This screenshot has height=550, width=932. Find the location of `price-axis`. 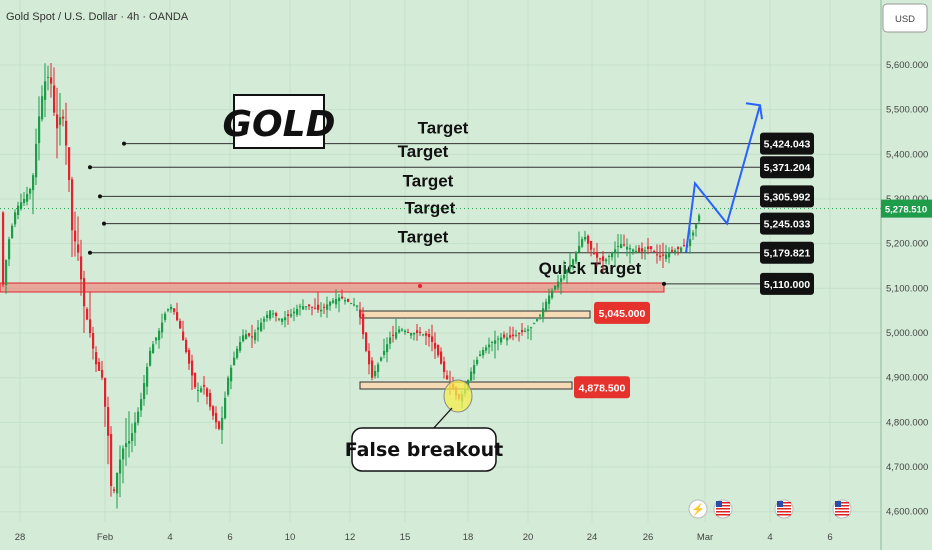

price-axis is located at coordinates (906, 275).